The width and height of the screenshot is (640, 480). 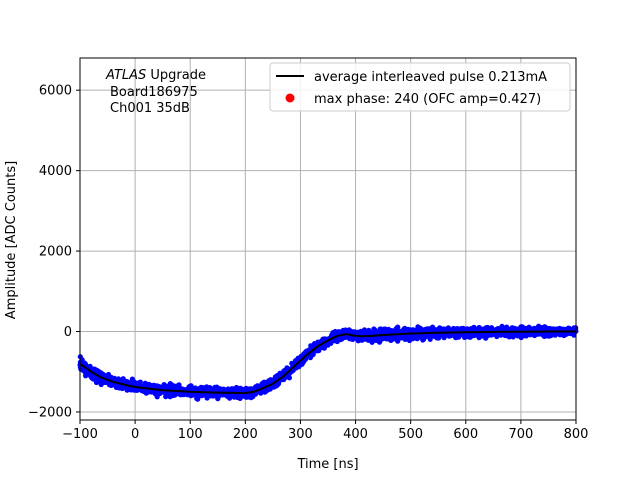 I want to click on y-axis-label: Amplitude [ADC Counts], so click(x=11, y=240).